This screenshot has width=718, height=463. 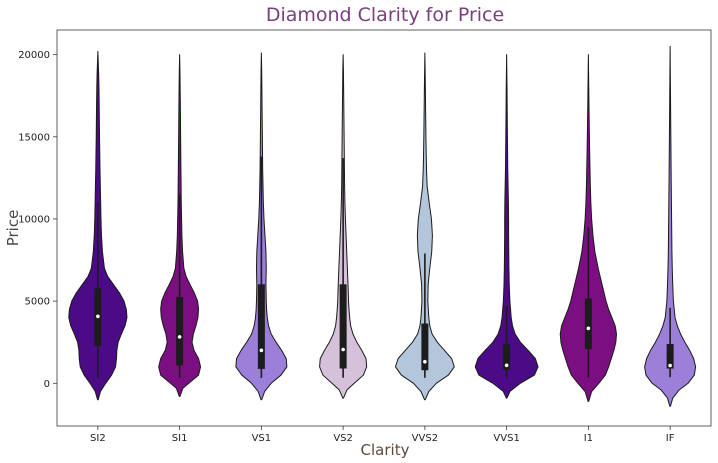 I want to click on violin-vs1, so click(x=261, y=226).